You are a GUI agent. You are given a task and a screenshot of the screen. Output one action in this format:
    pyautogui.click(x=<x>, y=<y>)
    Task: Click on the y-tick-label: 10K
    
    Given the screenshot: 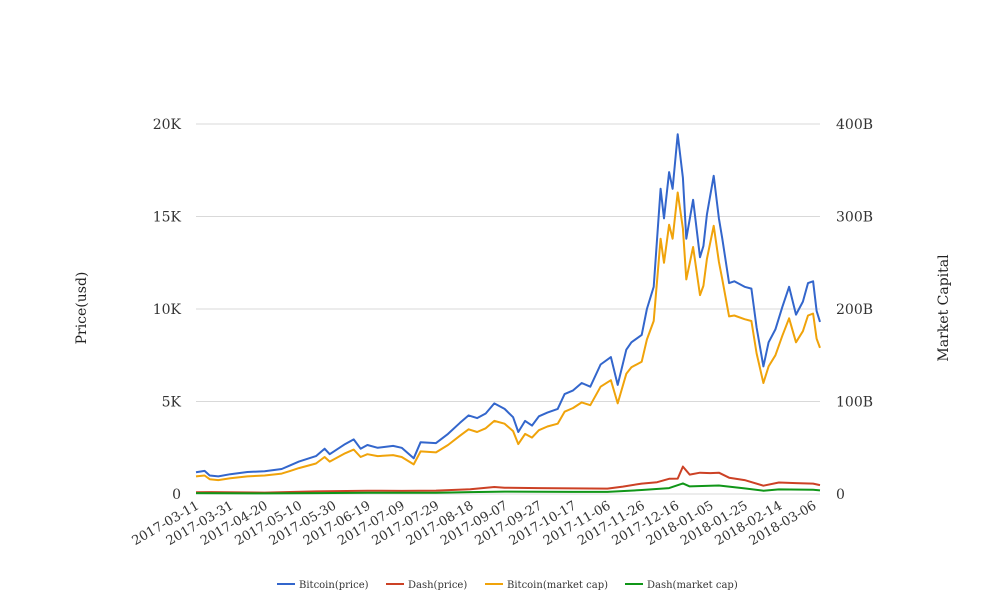 What is the action you would take?
    pyautogui.click(x=167, y=310)
    